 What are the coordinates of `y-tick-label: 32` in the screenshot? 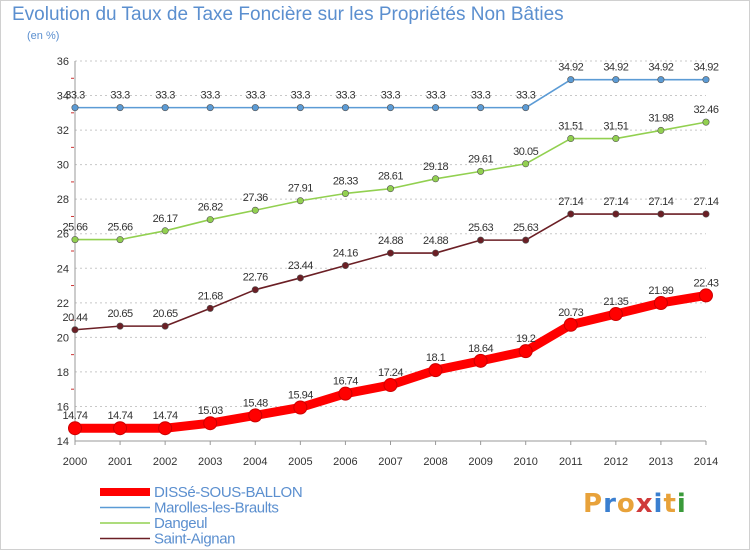 It's located at (63, 131).